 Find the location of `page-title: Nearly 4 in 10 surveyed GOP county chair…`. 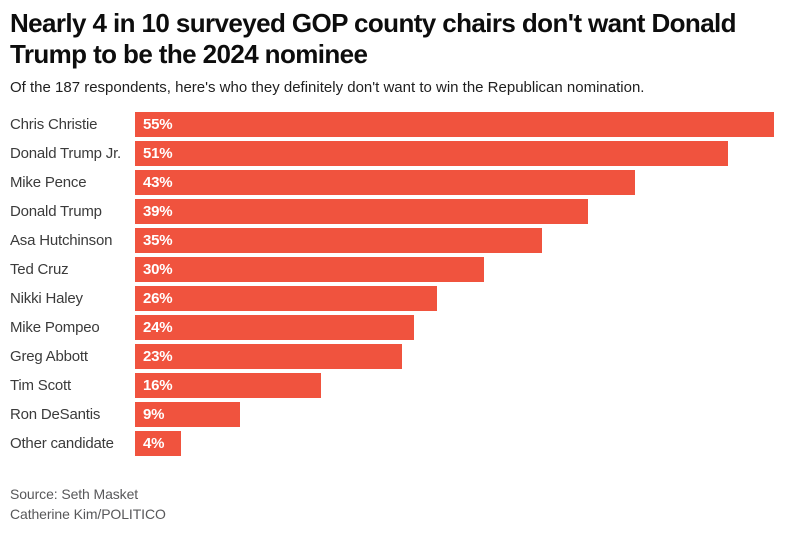

page-title: Nearly 4 in 10 surveyed GOP county chair… is located at coordinates (373, 38).